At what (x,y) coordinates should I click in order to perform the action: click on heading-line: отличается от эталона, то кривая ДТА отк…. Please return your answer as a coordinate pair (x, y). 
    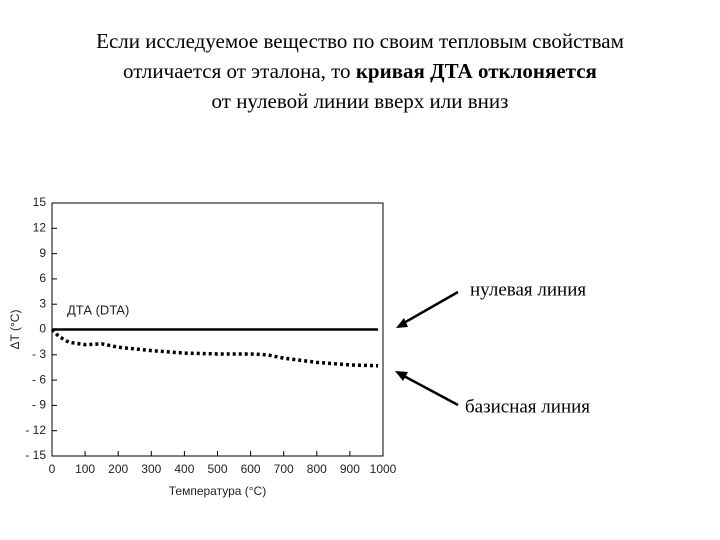
    Looking at the image, I should click on (360, 71).